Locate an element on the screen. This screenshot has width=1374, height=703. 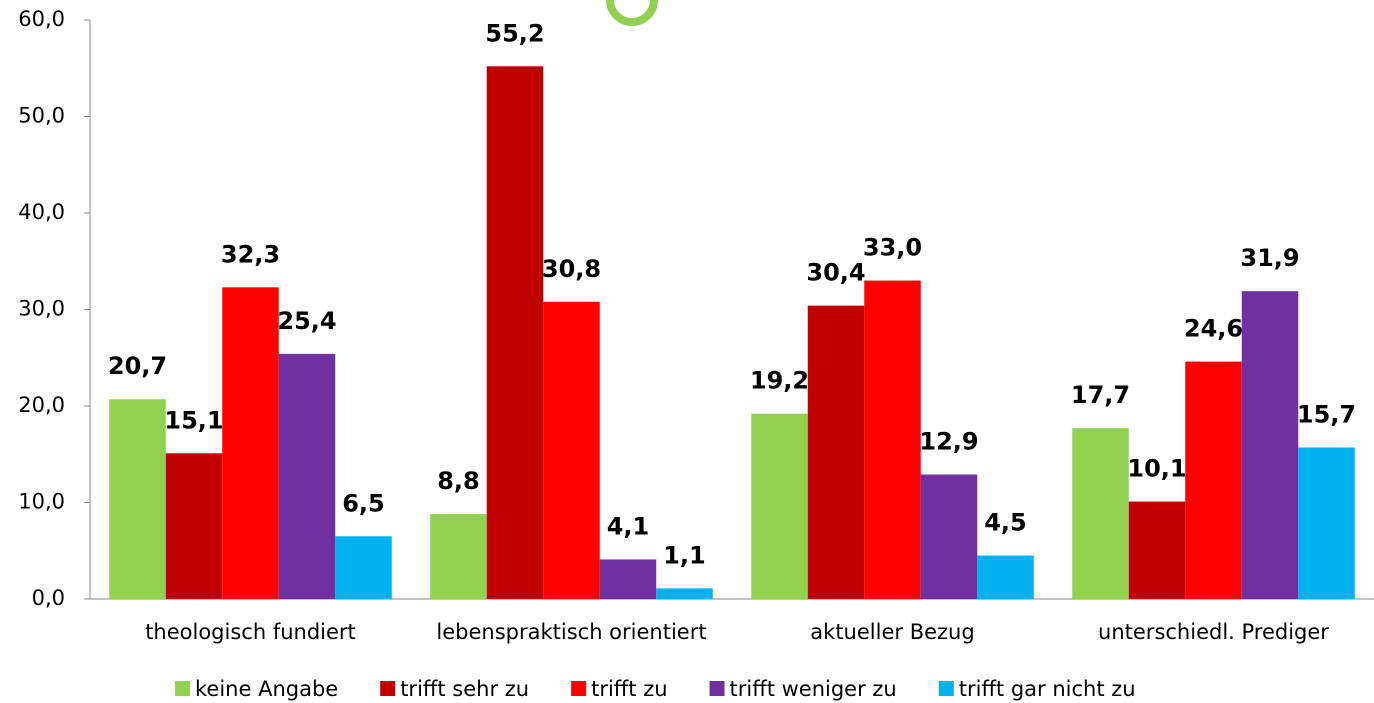
x-tick-label: lebenspraktisch orientiert is located at coordinates (571, 632).